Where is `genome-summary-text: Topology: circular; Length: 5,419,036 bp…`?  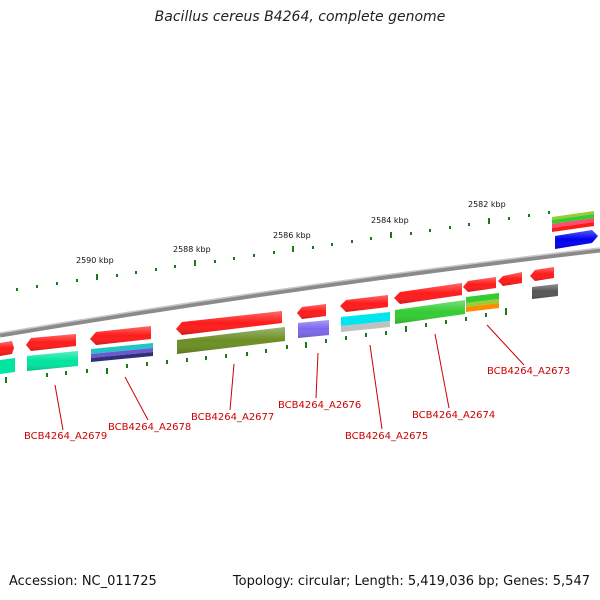 genome-summary-text: Topology: circular; Length: 5,419,036 bp… is located at coordinates (411, 581).